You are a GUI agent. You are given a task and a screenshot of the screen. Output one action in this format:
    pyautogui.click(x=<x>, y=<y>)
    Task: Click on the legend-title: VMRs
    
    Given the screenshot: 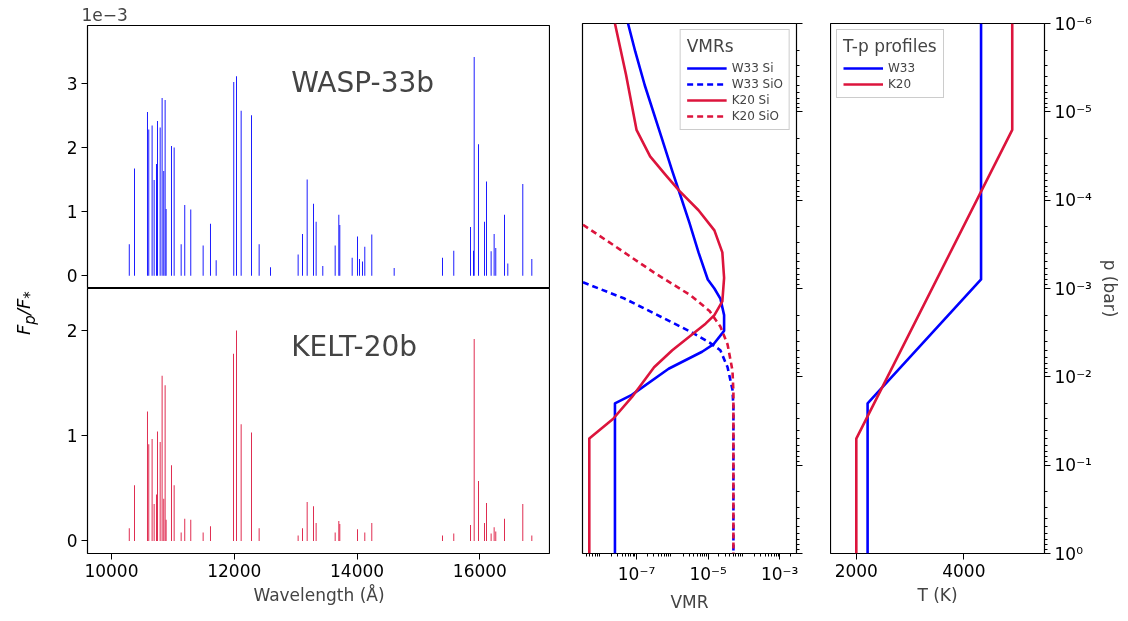 What is the action you would take?
    pyautogui.click(x=710, y=46)
    